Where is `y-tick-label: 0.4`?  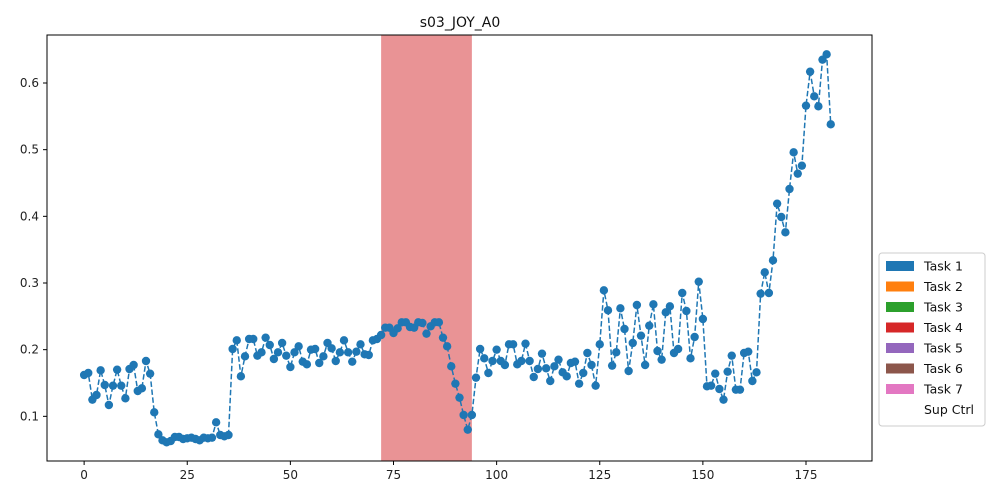 y-tick-label: 0.4 is located at coordinates (29, 216).